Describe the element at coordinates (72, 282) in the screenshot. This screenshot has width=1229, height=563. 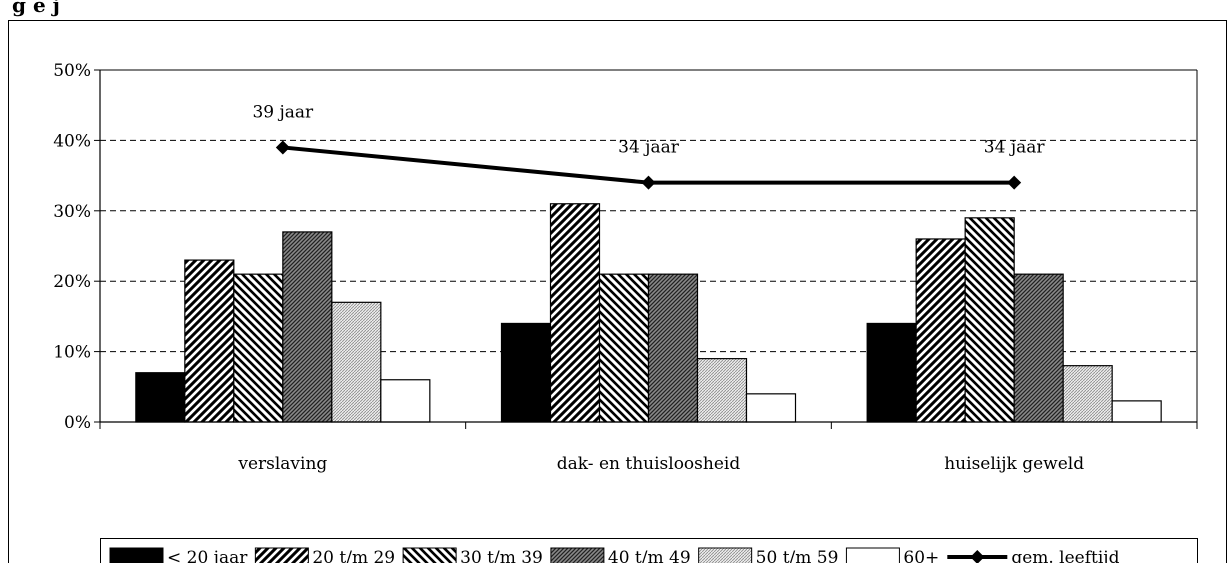
I see `y-tick-label: 20%` at that location.